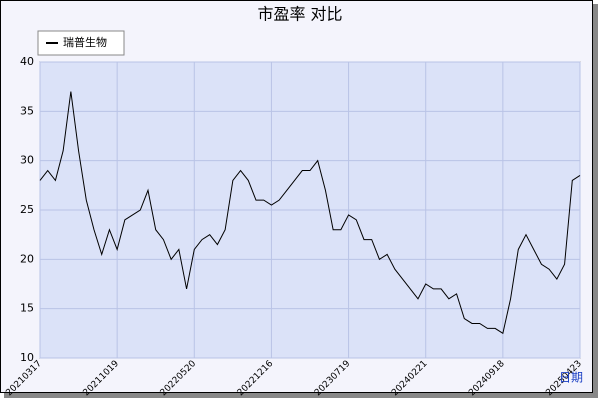  I want to click on y-tick-label: 40, so click(27, 61).